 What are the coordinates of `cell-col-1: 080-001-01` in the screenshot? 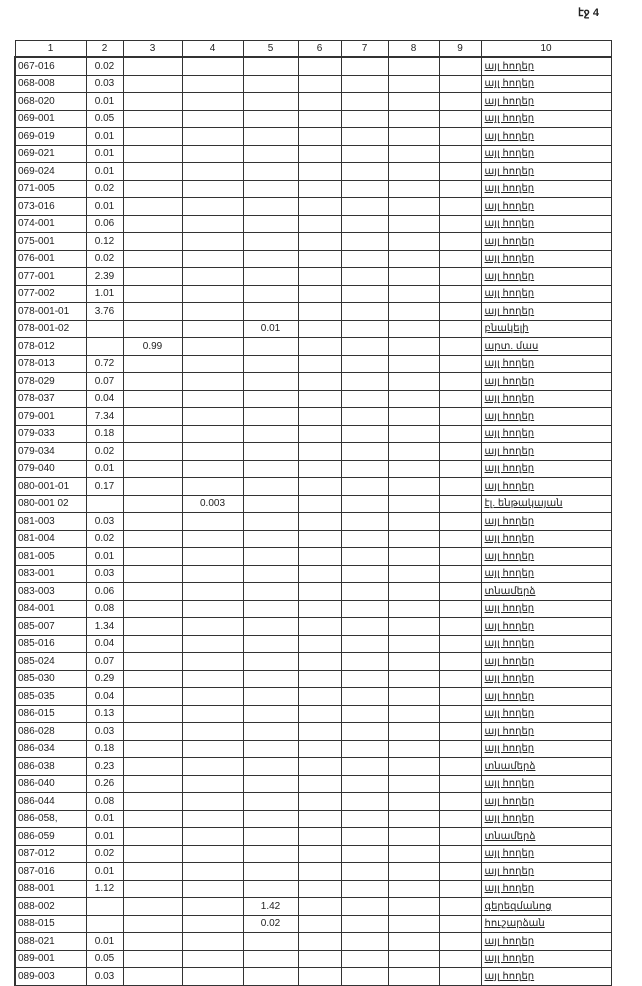 It's located at (50, 486).